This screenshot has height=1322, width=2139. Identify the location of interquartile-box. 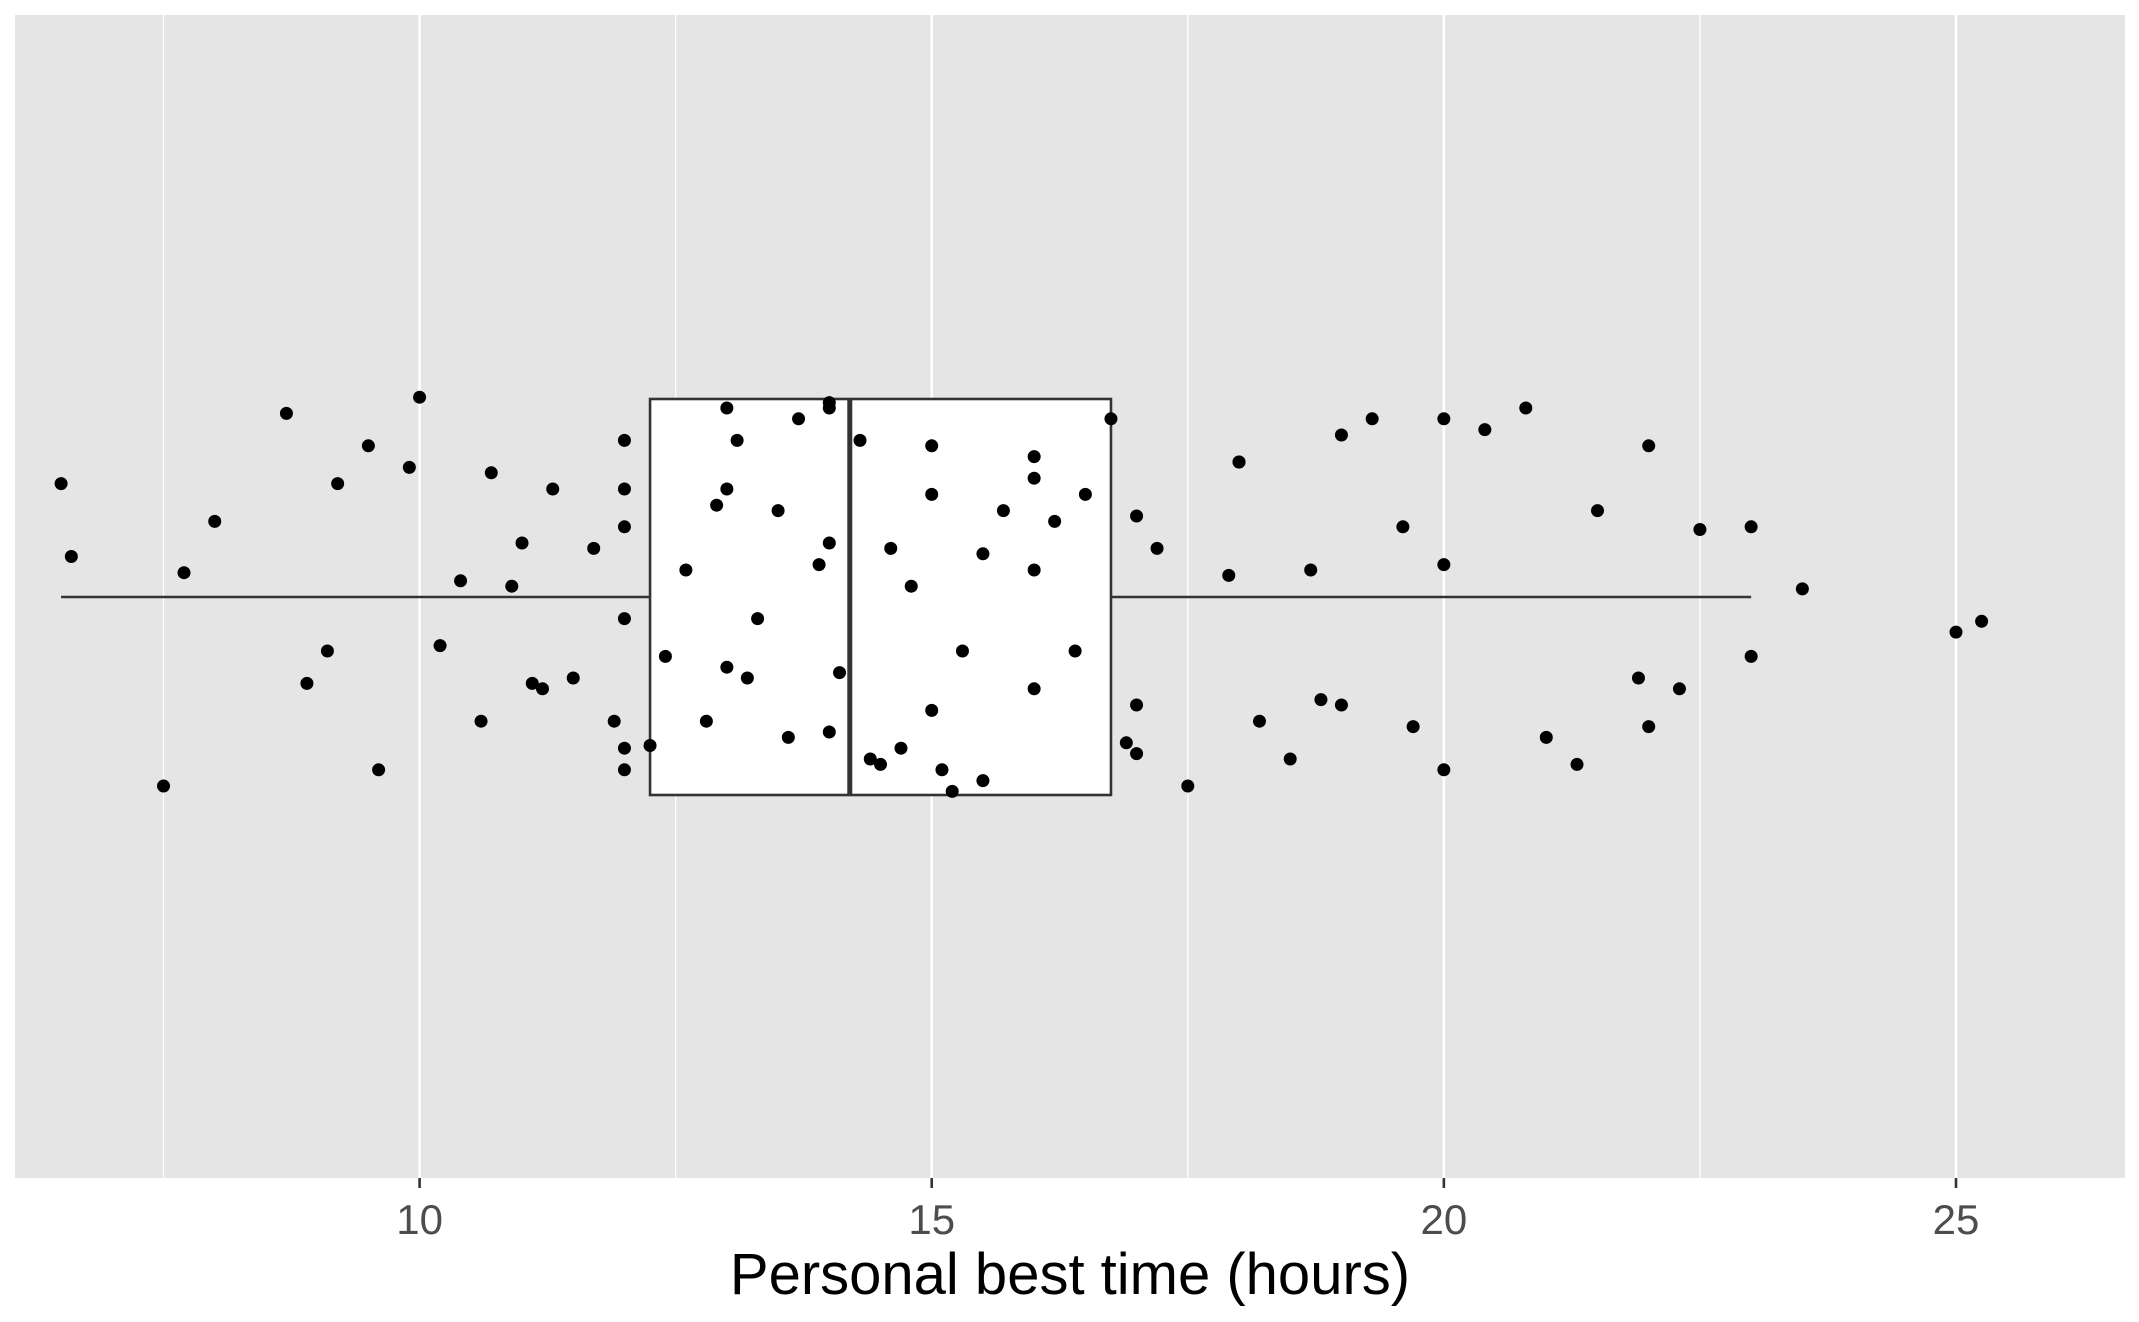
(880, 597).